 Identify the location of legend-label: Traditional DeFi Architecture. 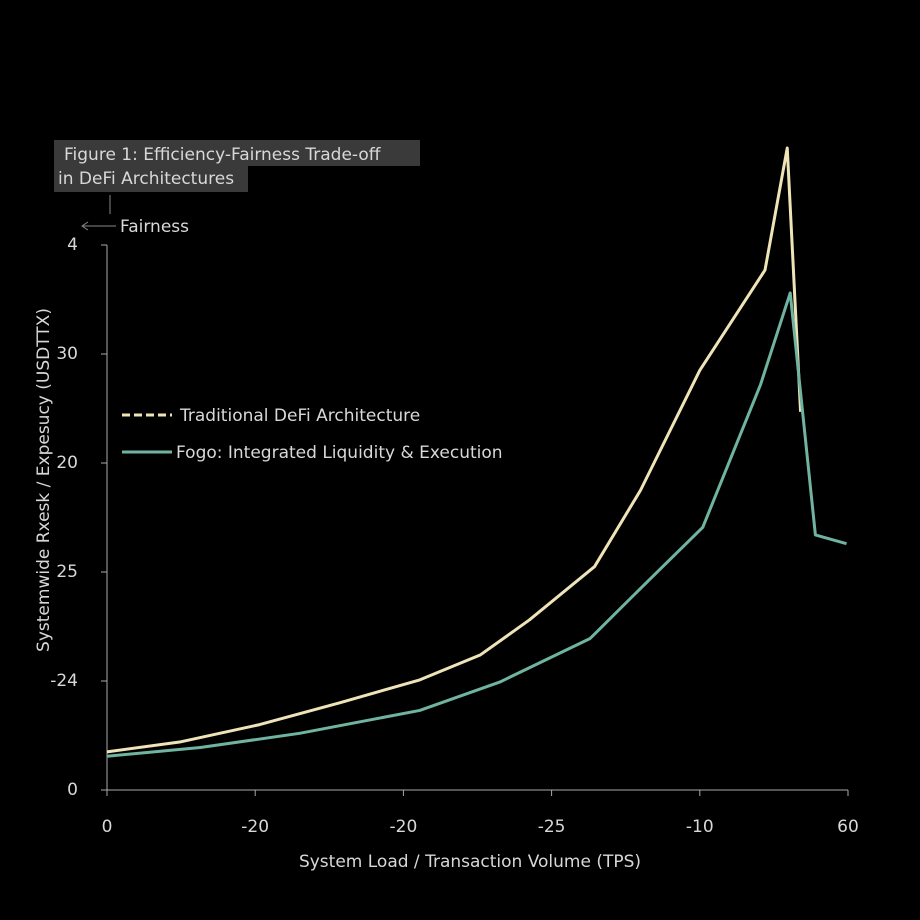
(299, 416).